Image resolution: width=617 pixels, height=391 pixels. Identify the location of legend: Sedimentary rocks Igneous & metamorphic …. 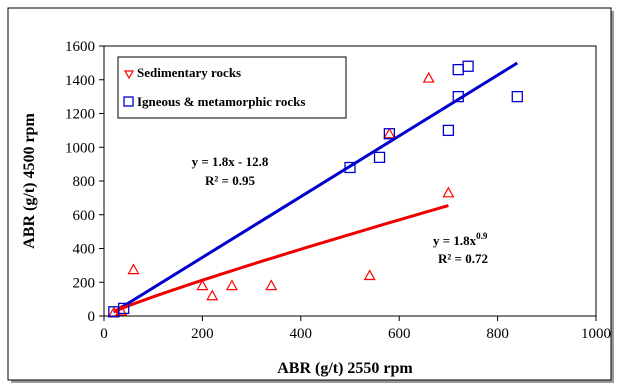
(232, 87).